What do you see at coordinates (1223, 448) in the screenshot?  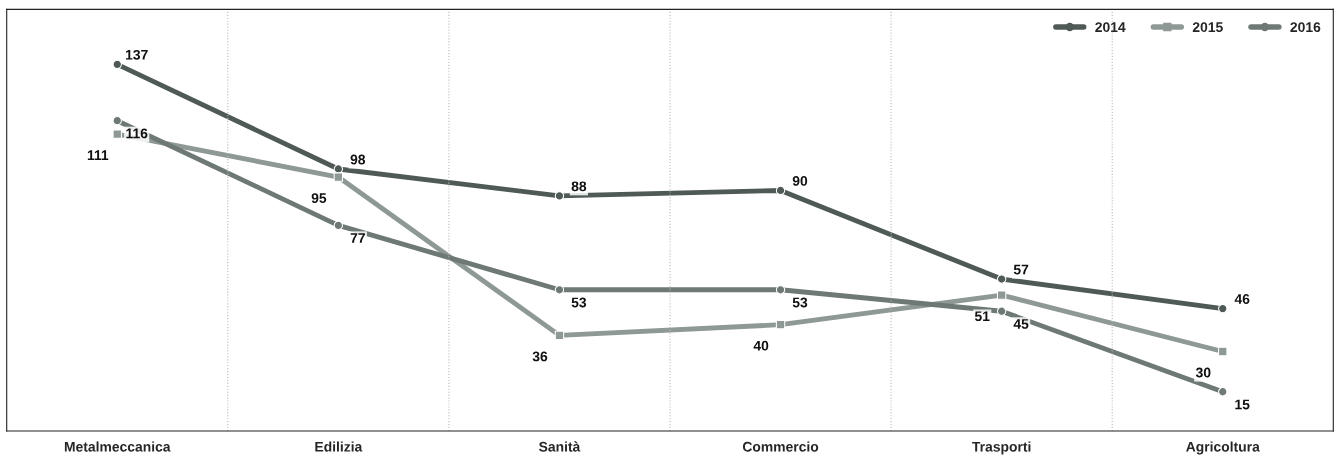 I see `x-tick-label: Agricoltura` at bounding box center [1223, 448].